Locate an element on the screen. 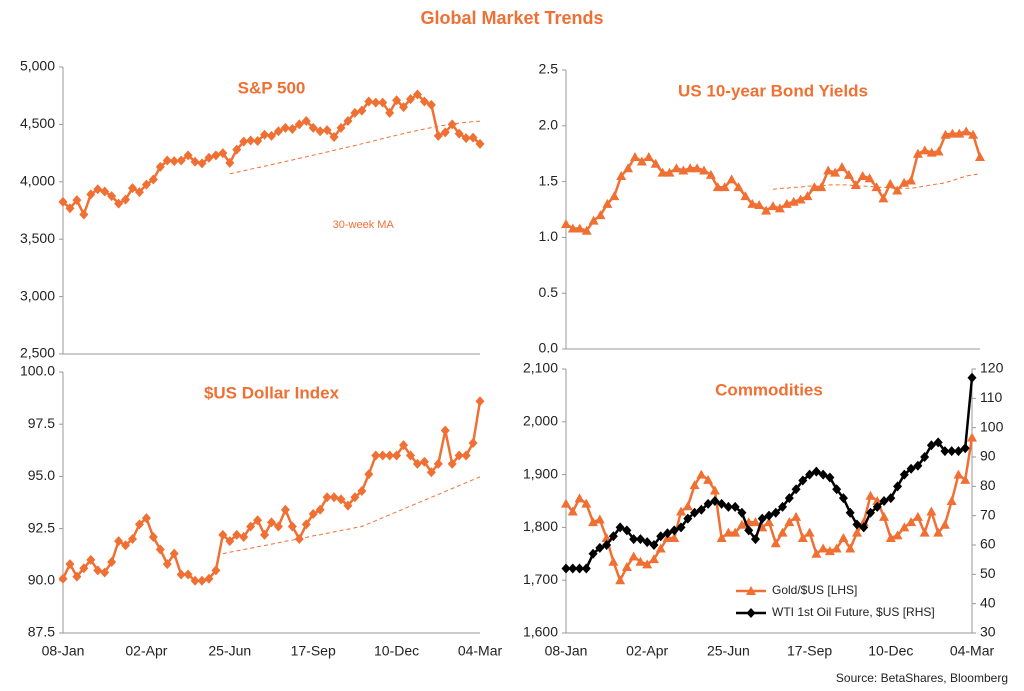 The height and width of the screenshot is (691, 1024). x-tick-label: 25-Jun is located at coordinates (728, 651).